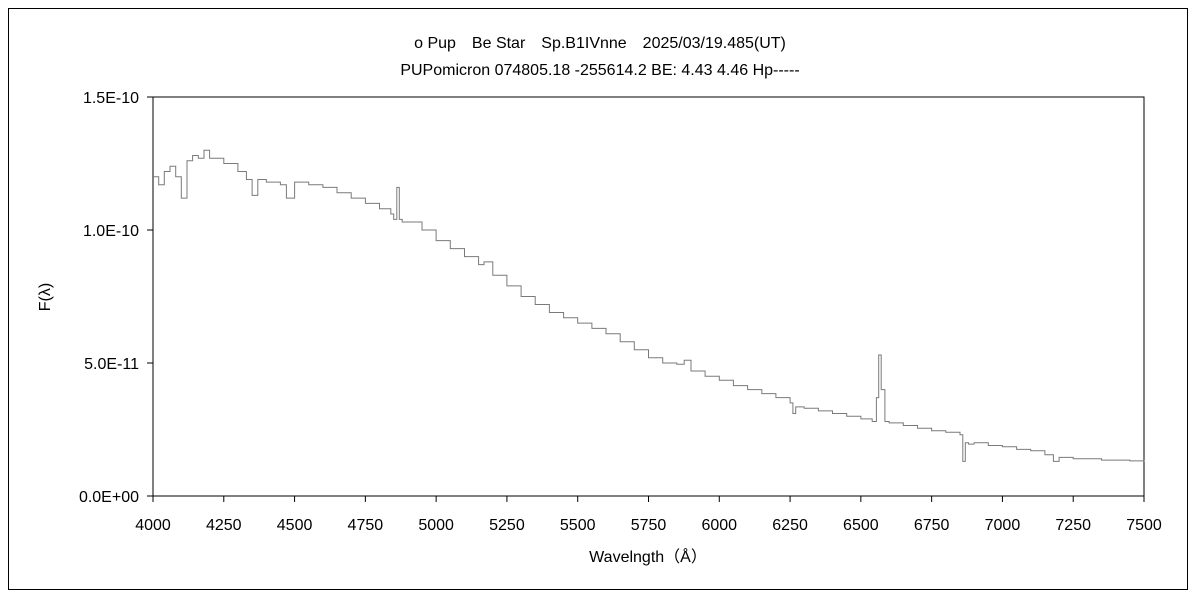 Image resolution: width=1200 pixels, height=600 pixels. What do you see at coordinates (649, 525) in the screenshot?
I see `x-tick-label: 5750` at bounding box center [649, 525].